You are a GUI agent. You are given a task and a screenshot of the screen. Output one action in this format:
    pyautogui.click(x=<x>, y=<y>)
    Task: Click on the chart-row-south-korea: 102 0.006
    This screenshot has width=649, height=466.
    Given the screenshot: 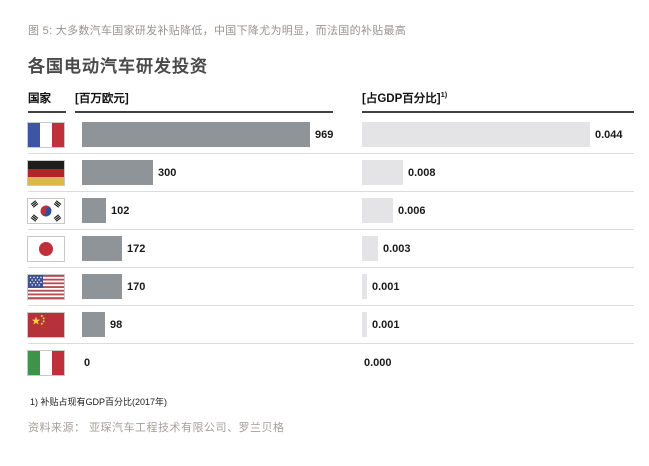 What is the action you would take?
    pyautogui.click(x=330, y=211)
    